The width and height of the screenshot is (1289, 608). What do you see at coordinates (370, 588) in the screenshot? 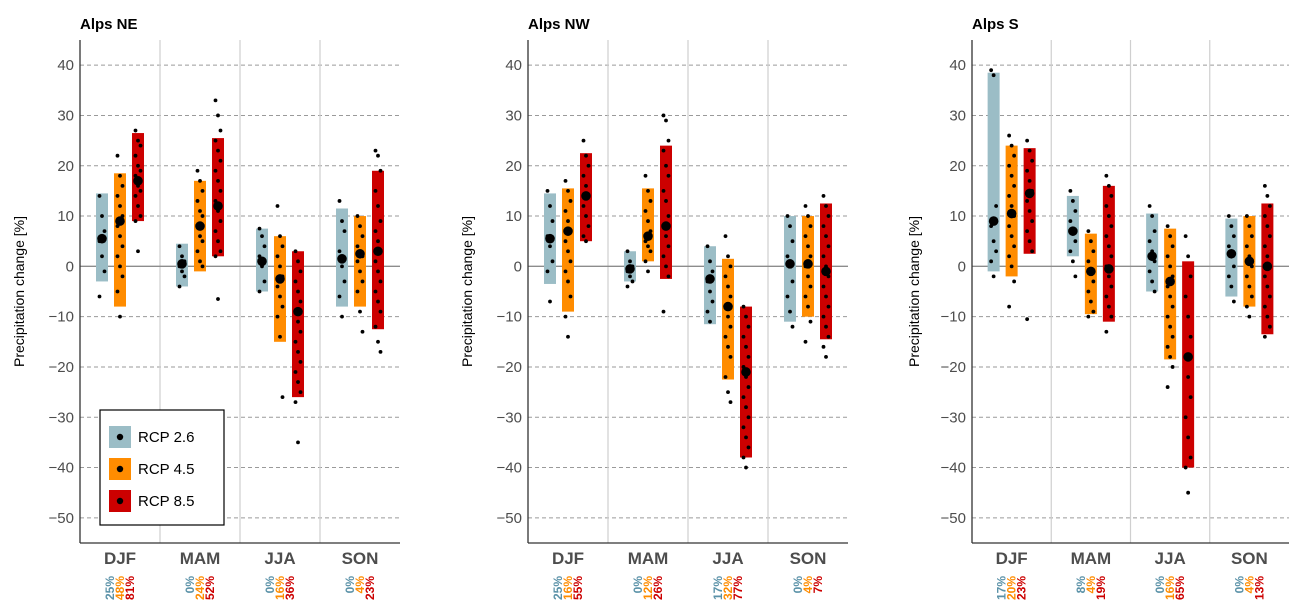
I see `percent-label: 23%` at bounding box center [370, 588].